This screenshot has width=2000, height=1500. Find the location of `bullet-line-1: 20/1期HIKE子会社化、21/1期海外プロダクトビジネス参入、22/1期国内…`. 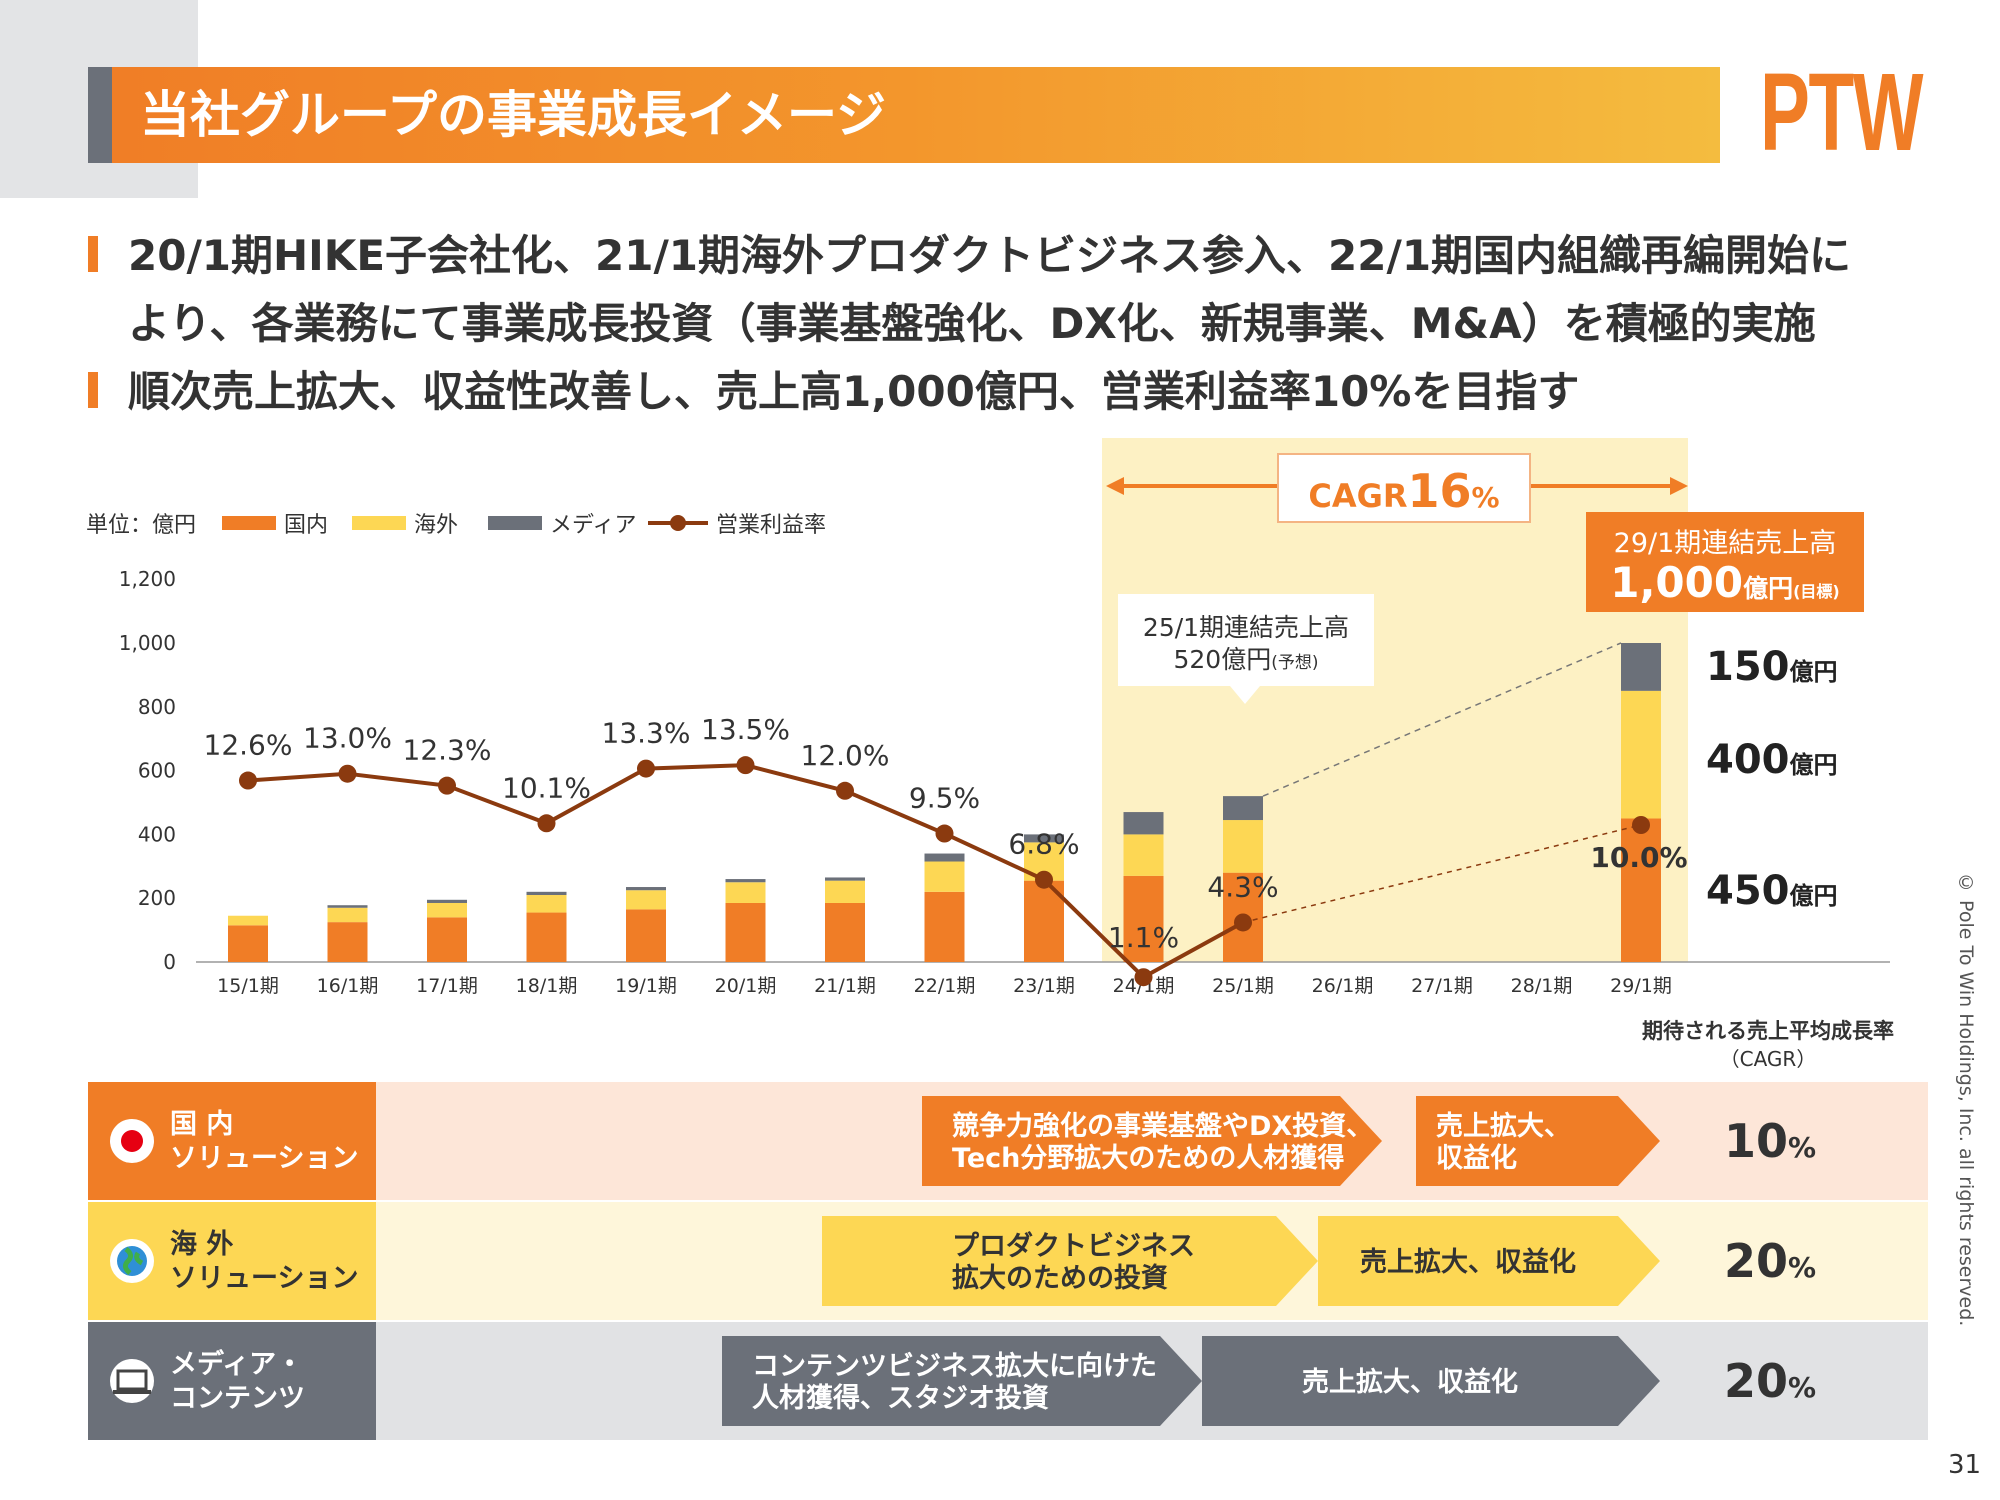

bullet-line-1: 20/1期HIKE子会社化、21/1期海外プロダクトビジネス参入、22/1期国内… is located at coordinates (990, 255).